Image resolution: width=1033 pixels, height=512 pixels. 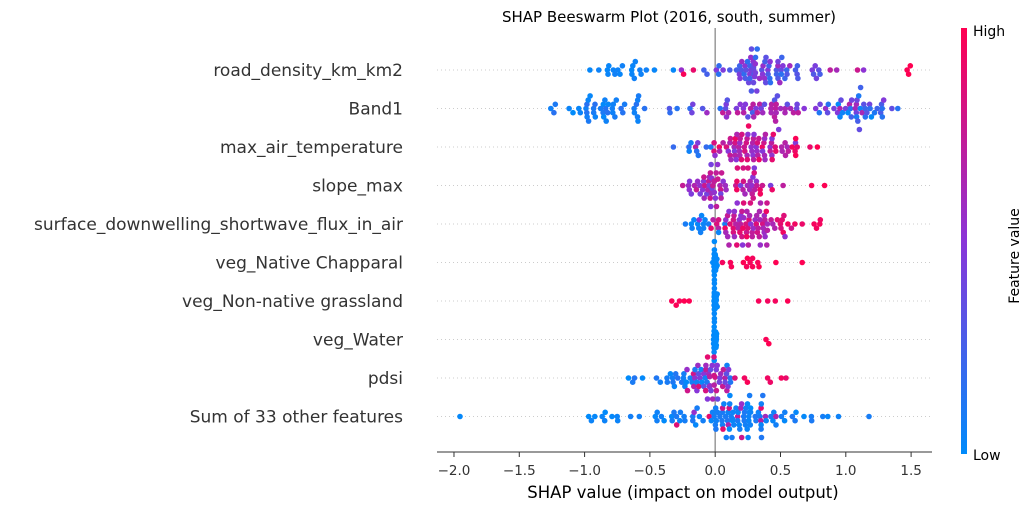 I want to click on x-tick-label: 1.5, so click(x=910, y=471).